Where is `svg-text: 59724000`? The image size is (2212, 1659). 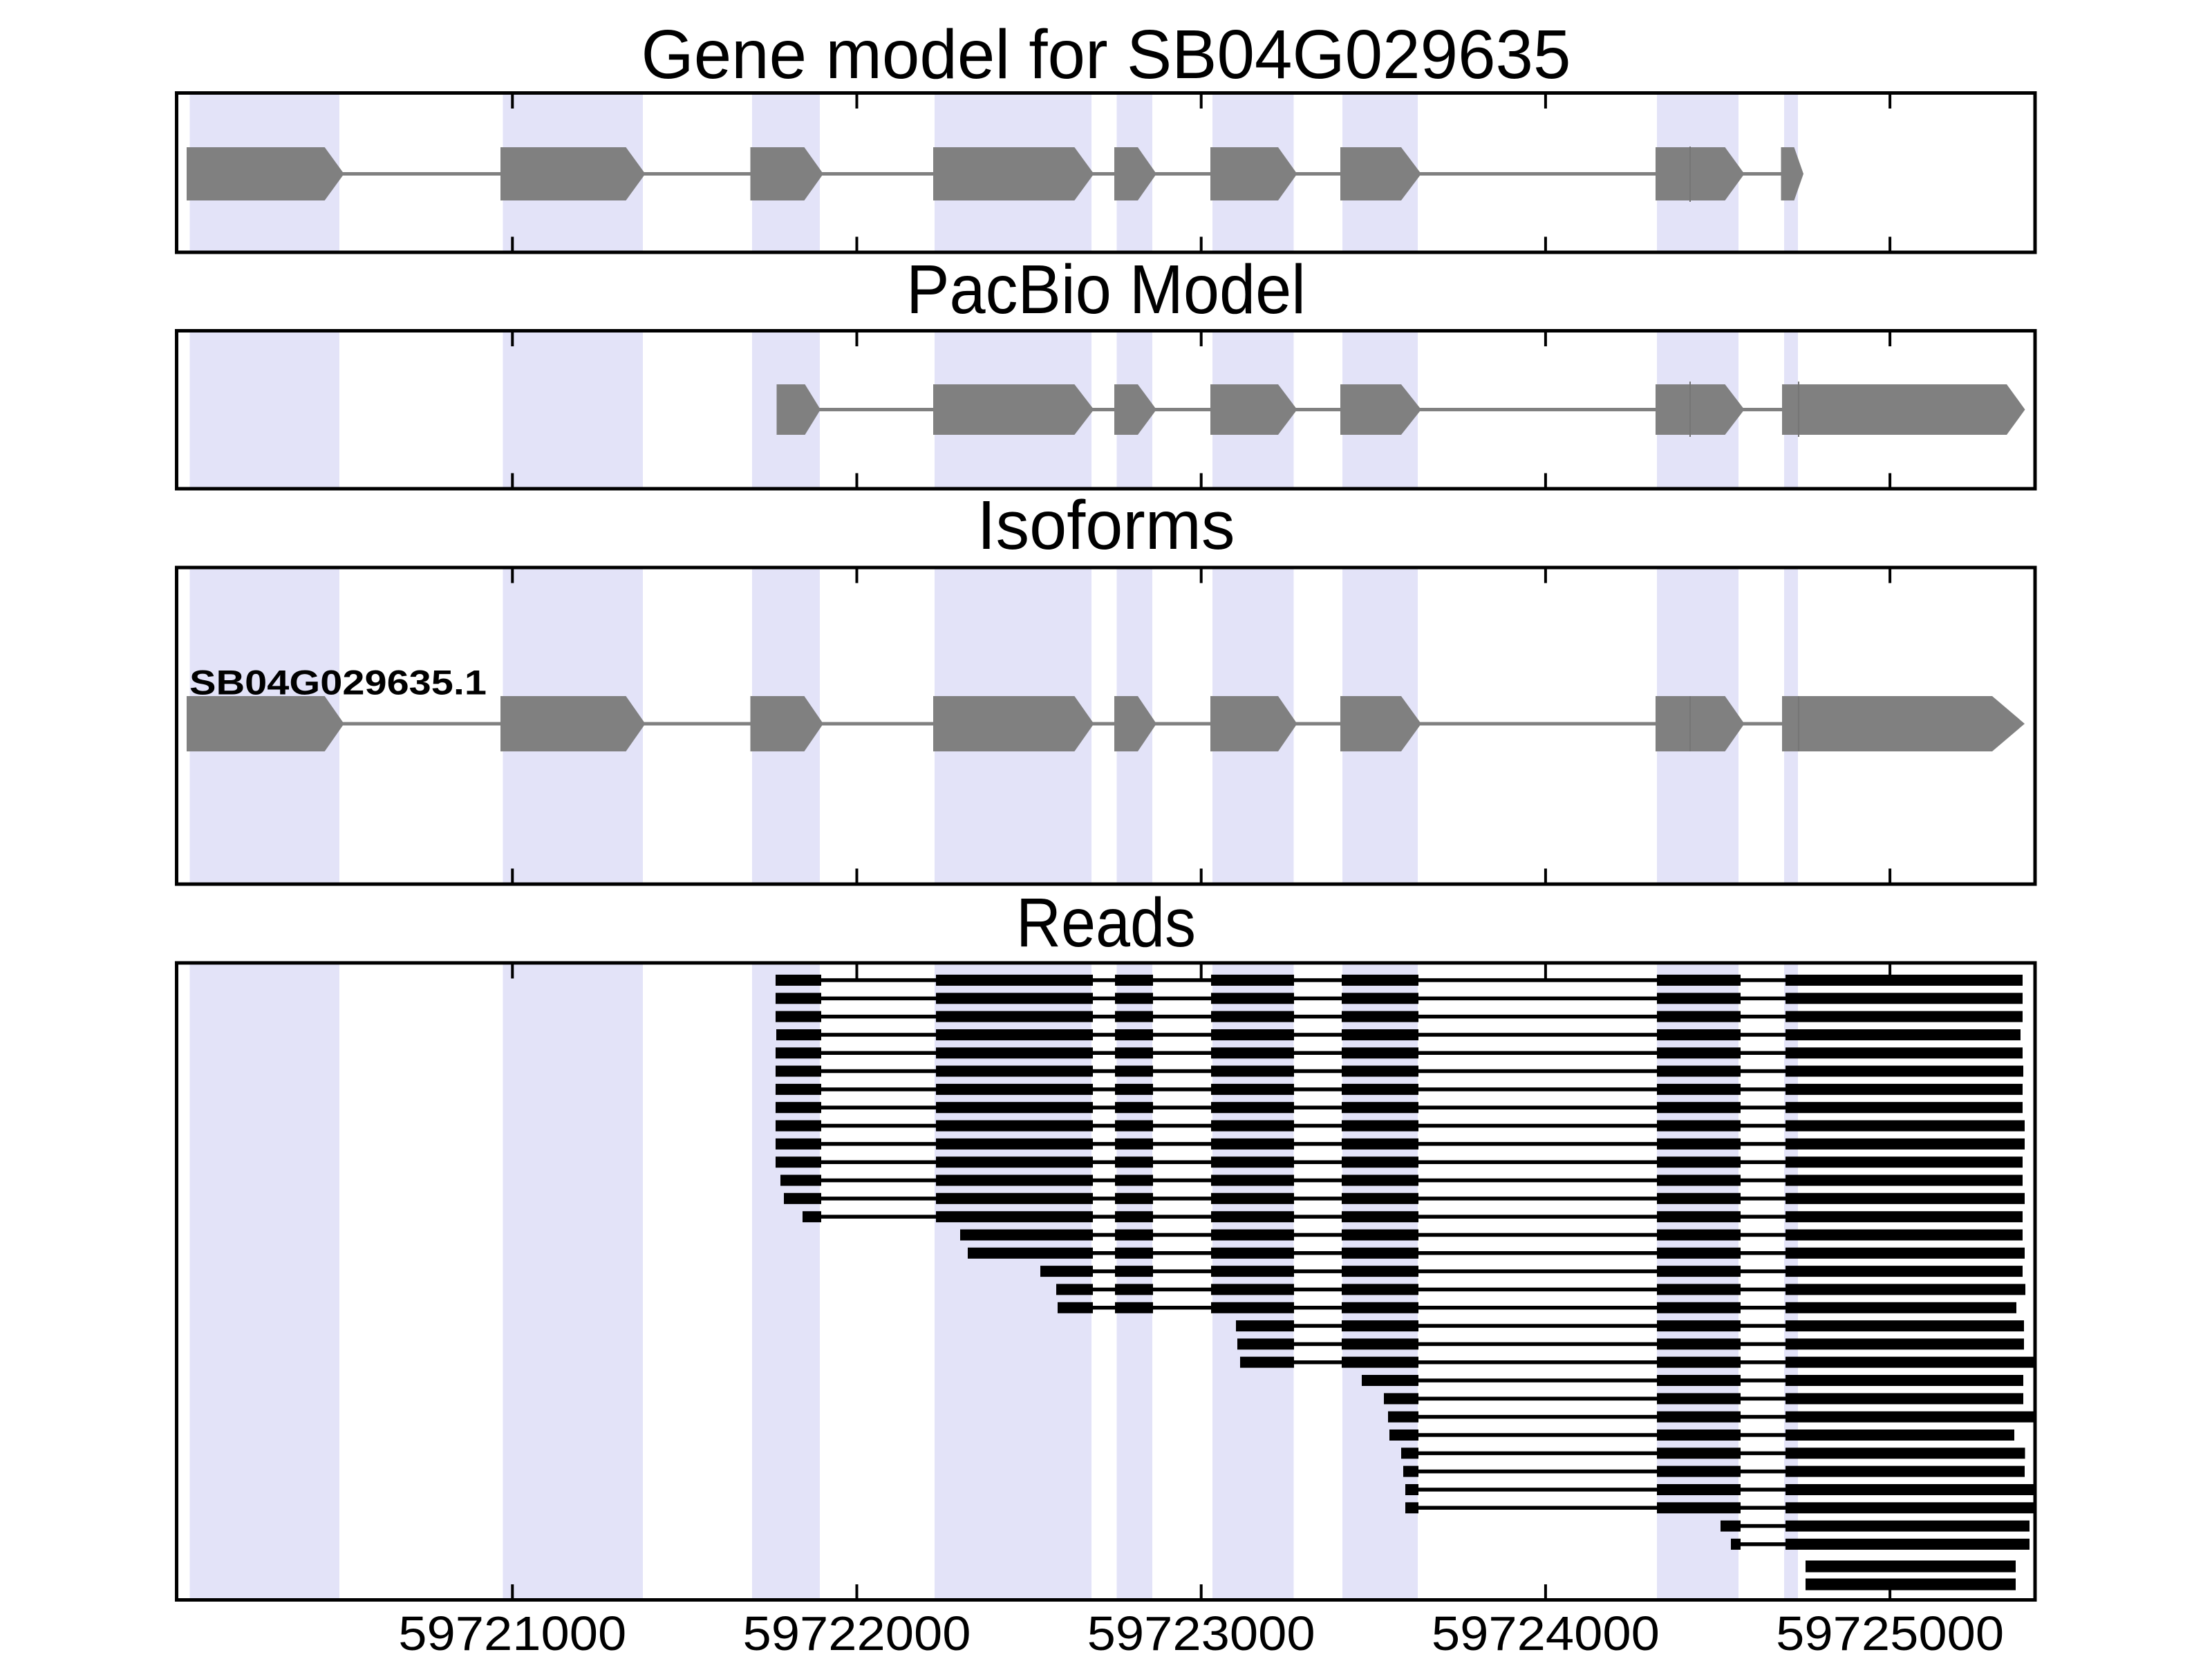 svg-text: 59724000 is located at coordinates (1546, 1633).